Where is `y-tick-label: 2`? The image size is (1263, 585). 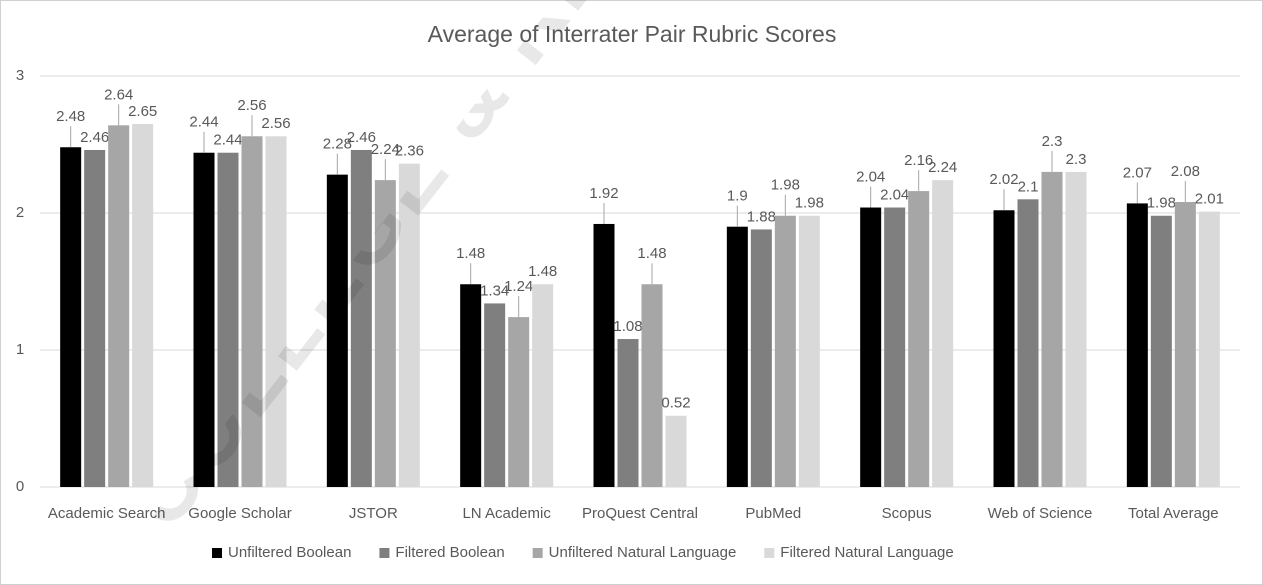 y-tick-label: 2 is located at coordinates (20, 212).